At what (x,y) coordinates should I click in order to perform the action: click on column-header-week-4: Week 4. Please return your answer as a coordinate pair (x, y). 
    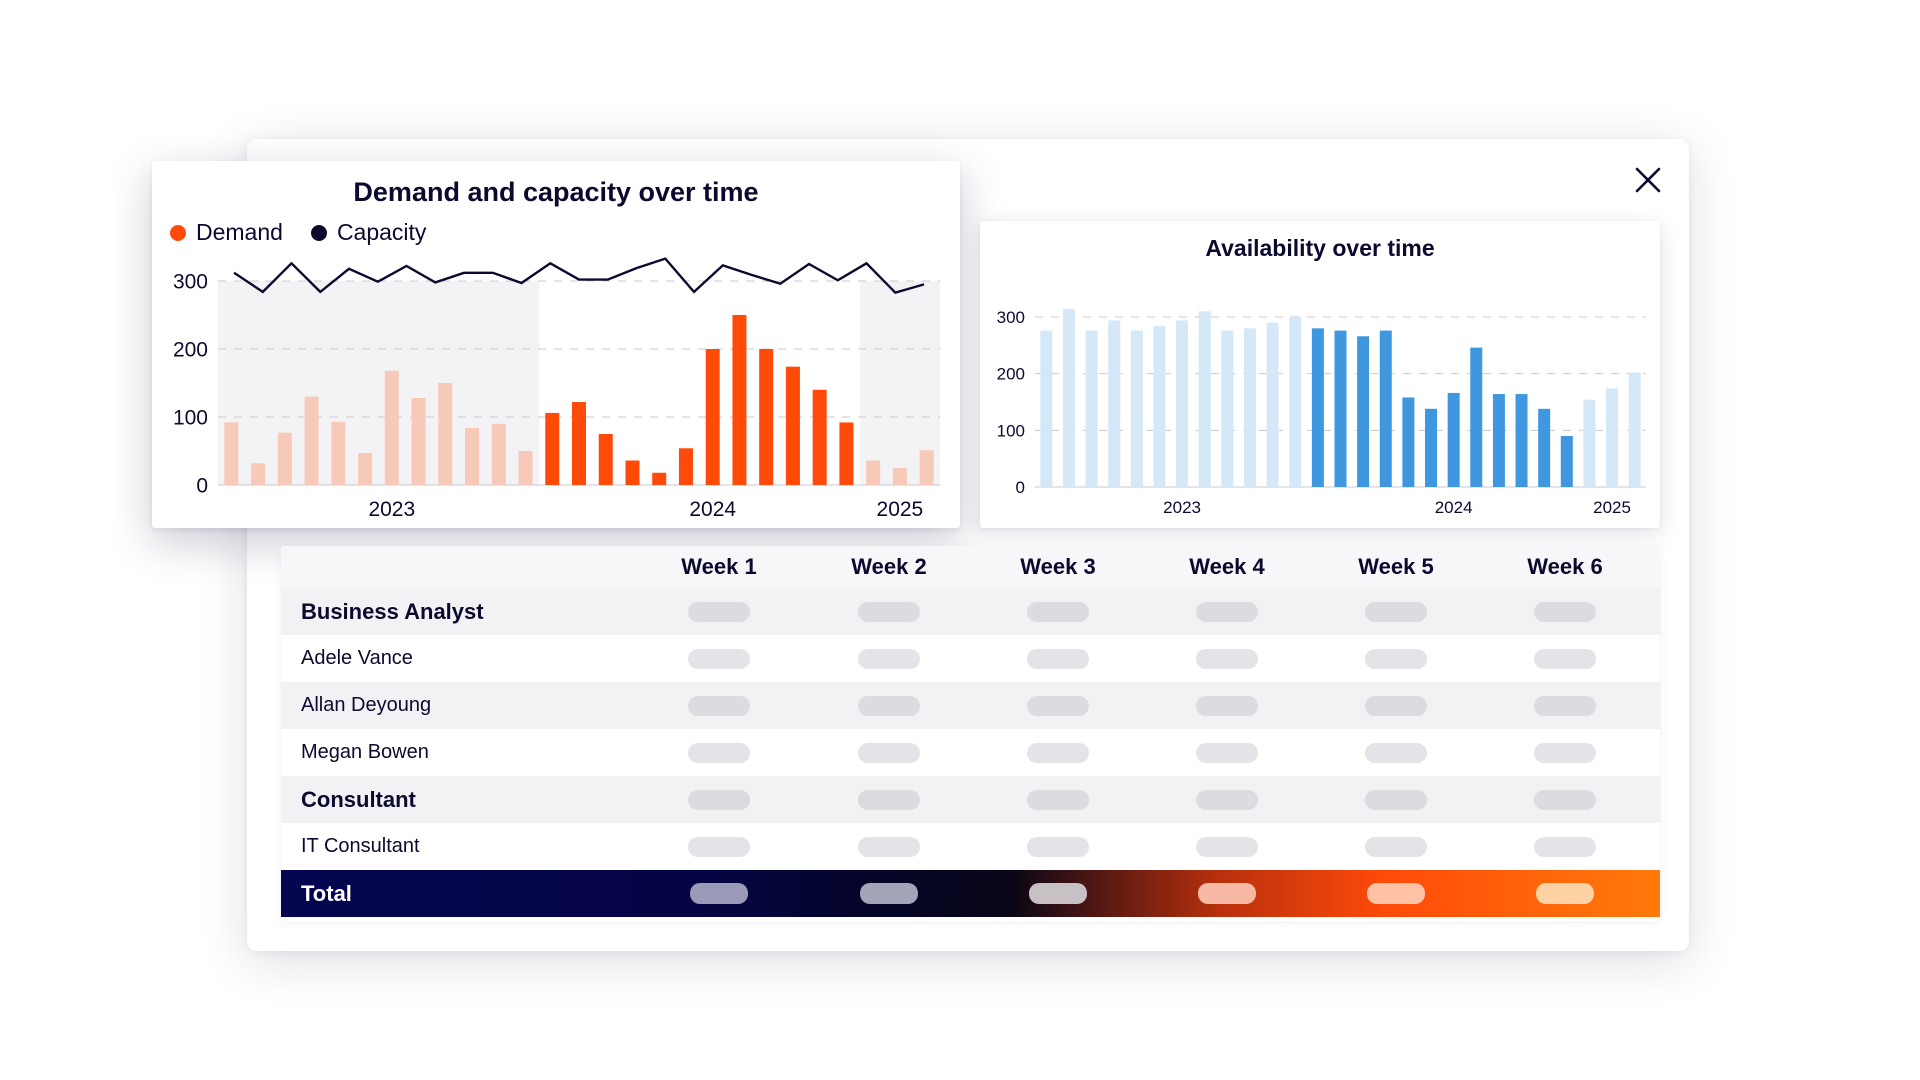
    Looking at the image, I should click on (1227, 566).